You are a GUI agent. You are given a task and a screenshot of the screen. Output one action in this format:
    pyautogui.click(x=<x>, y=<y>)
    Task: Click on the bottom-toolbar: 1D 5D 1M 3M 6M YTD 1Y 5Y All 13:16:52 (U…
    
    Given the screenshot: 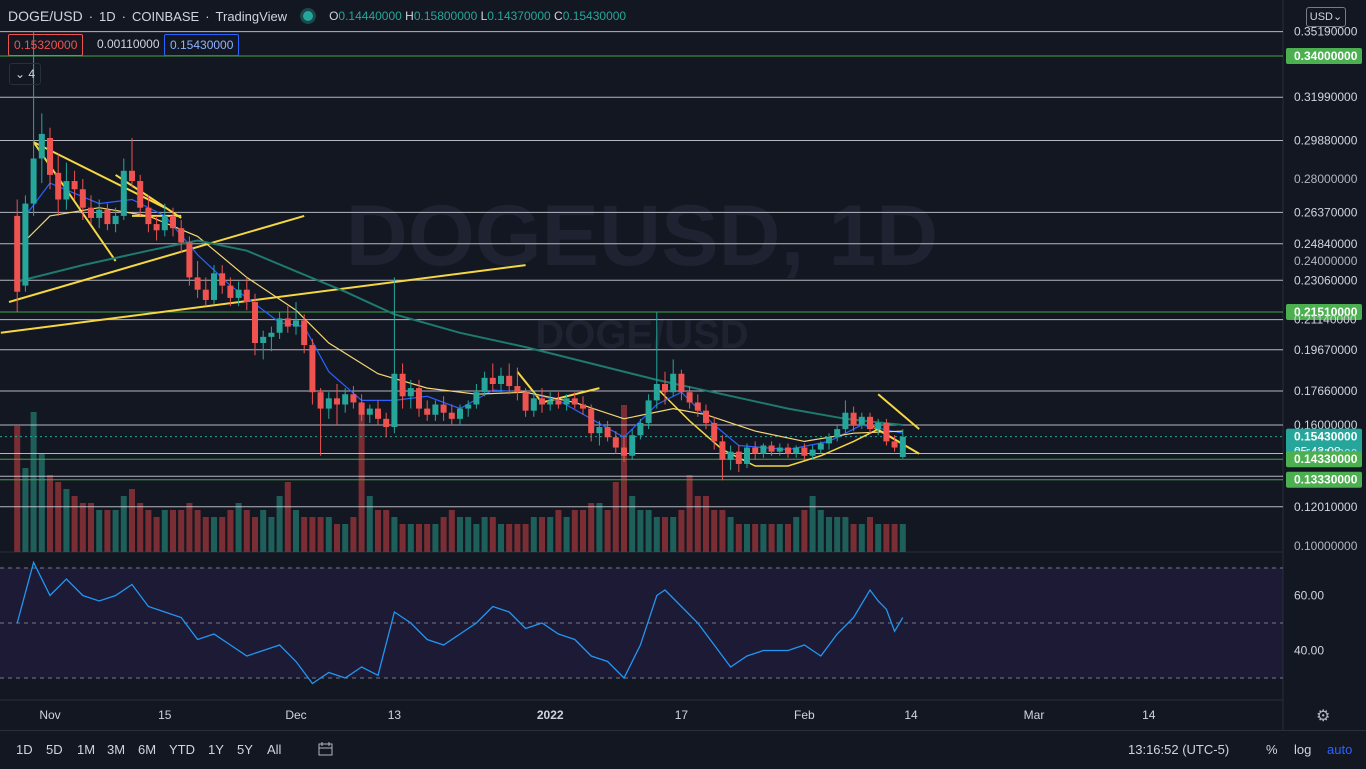 What is the action you would take?
    pyautogui.click(x=683, y=749)
    